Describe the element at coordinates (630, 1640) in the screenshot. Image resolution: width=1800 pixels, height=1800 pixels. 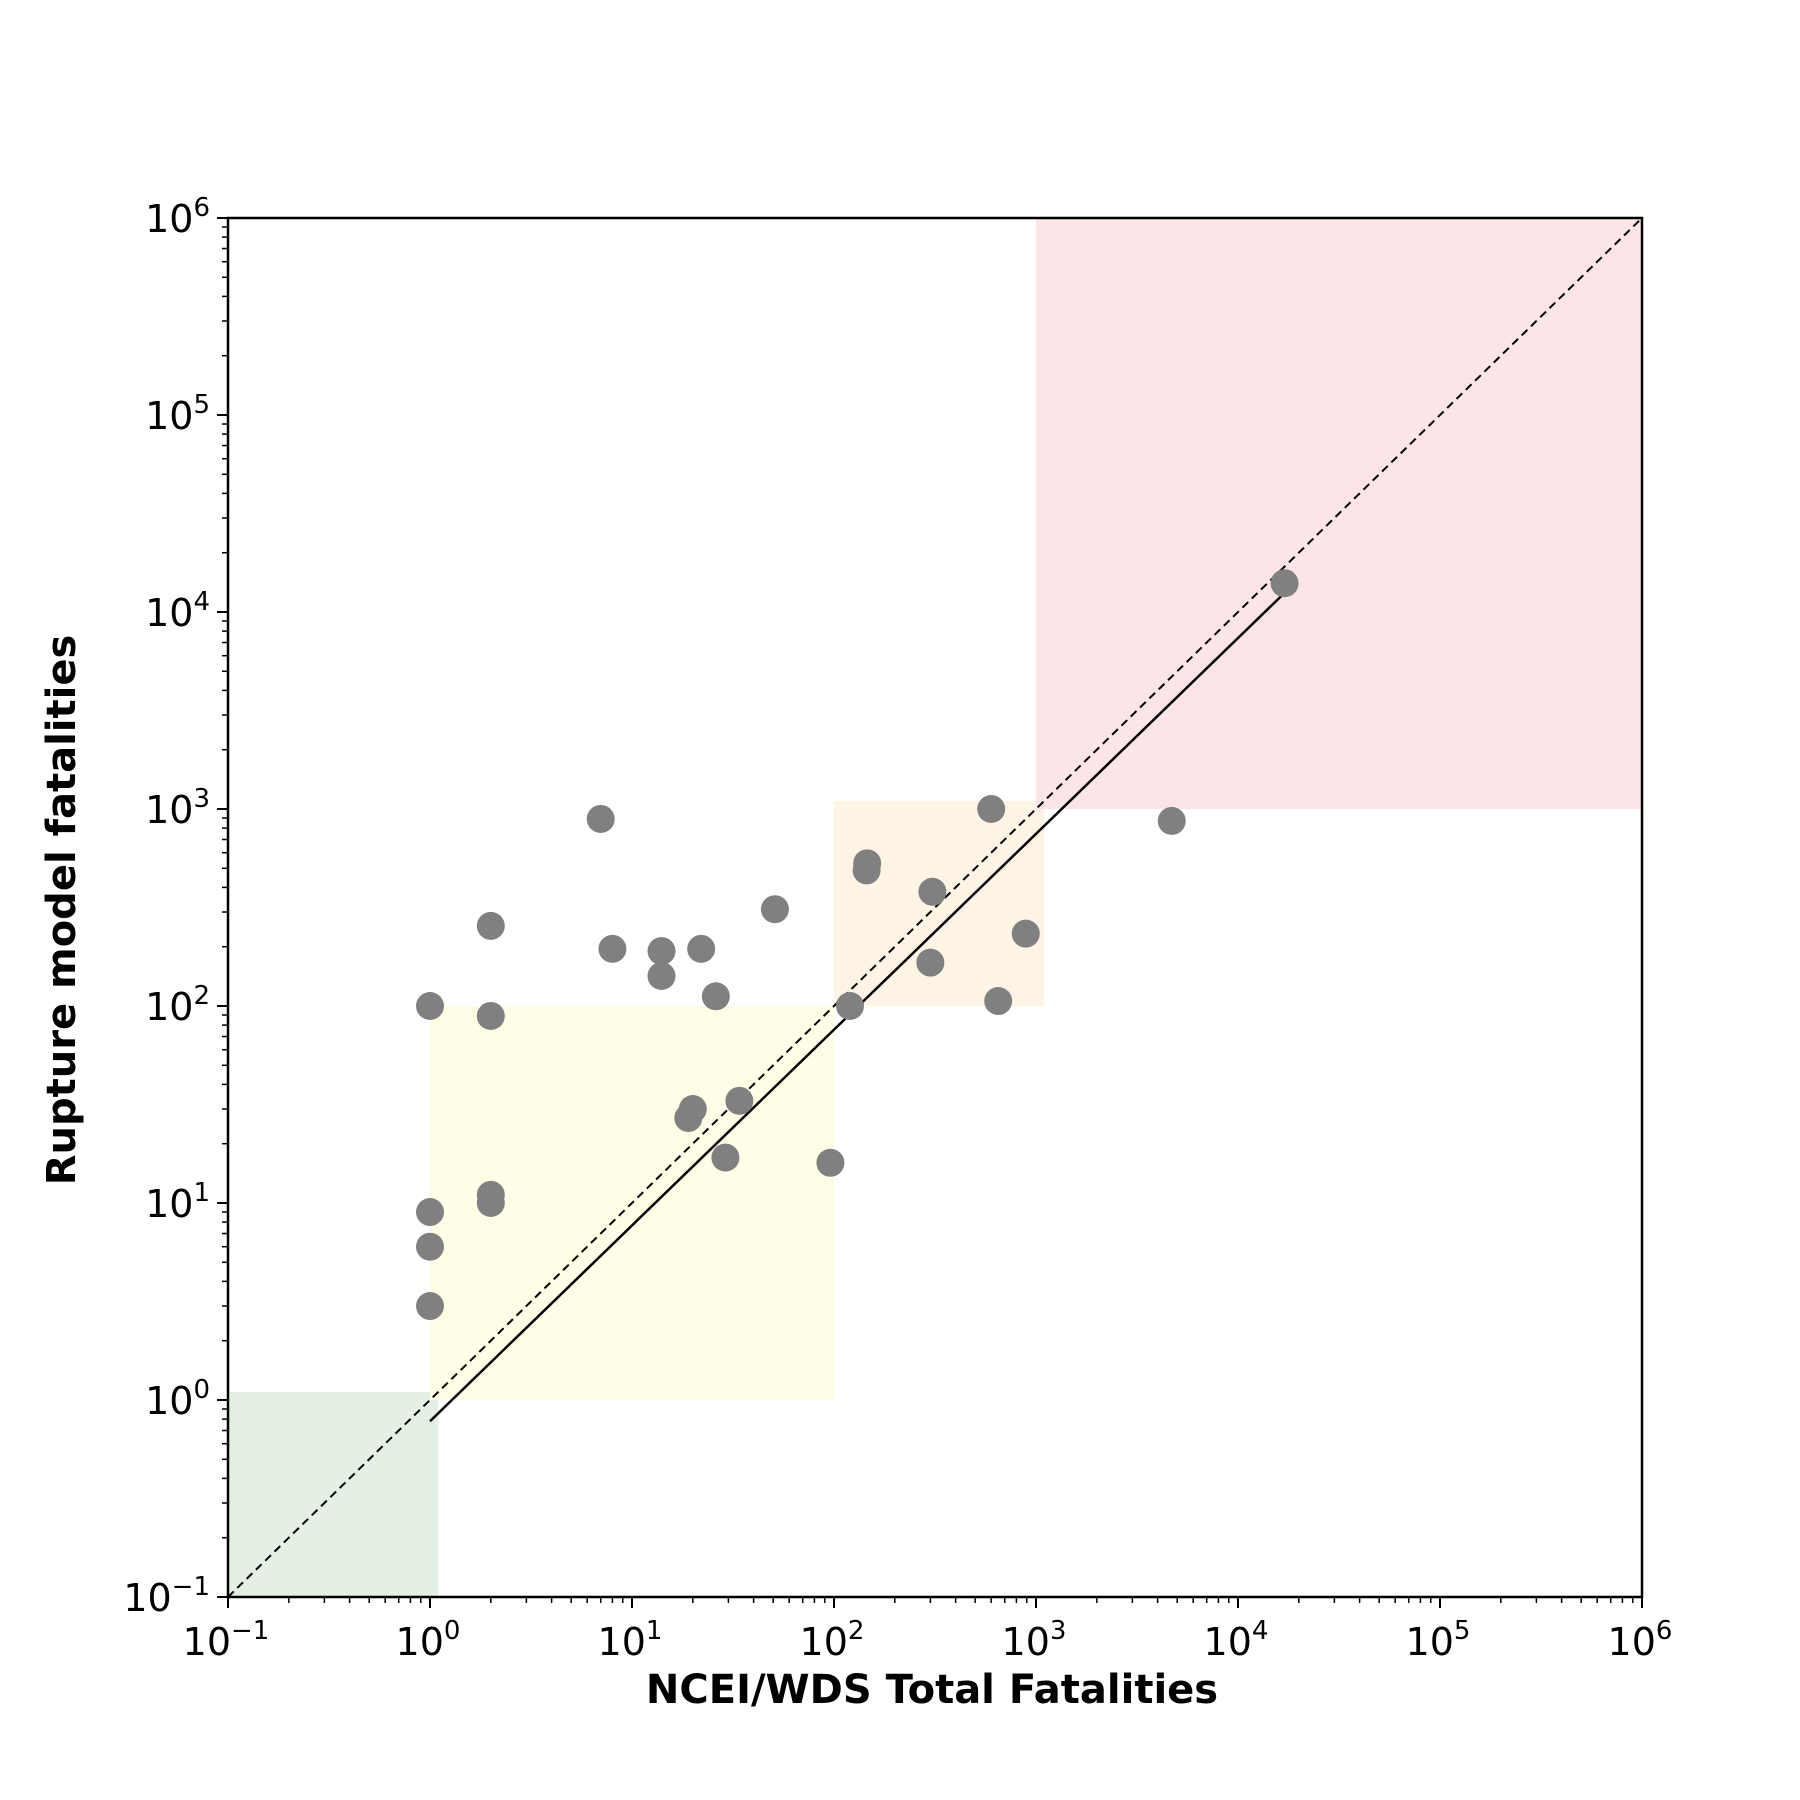
I see `x-tick-label: 10¹` at that location.